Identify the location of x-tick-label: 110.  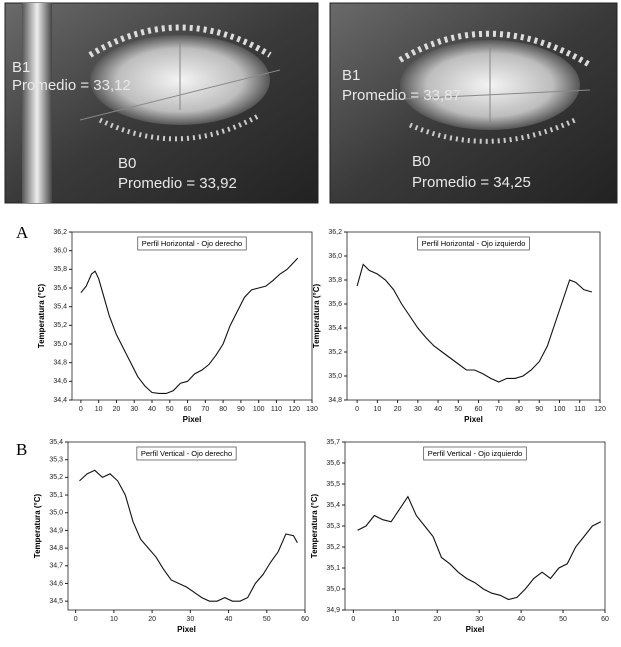
(579, 409).